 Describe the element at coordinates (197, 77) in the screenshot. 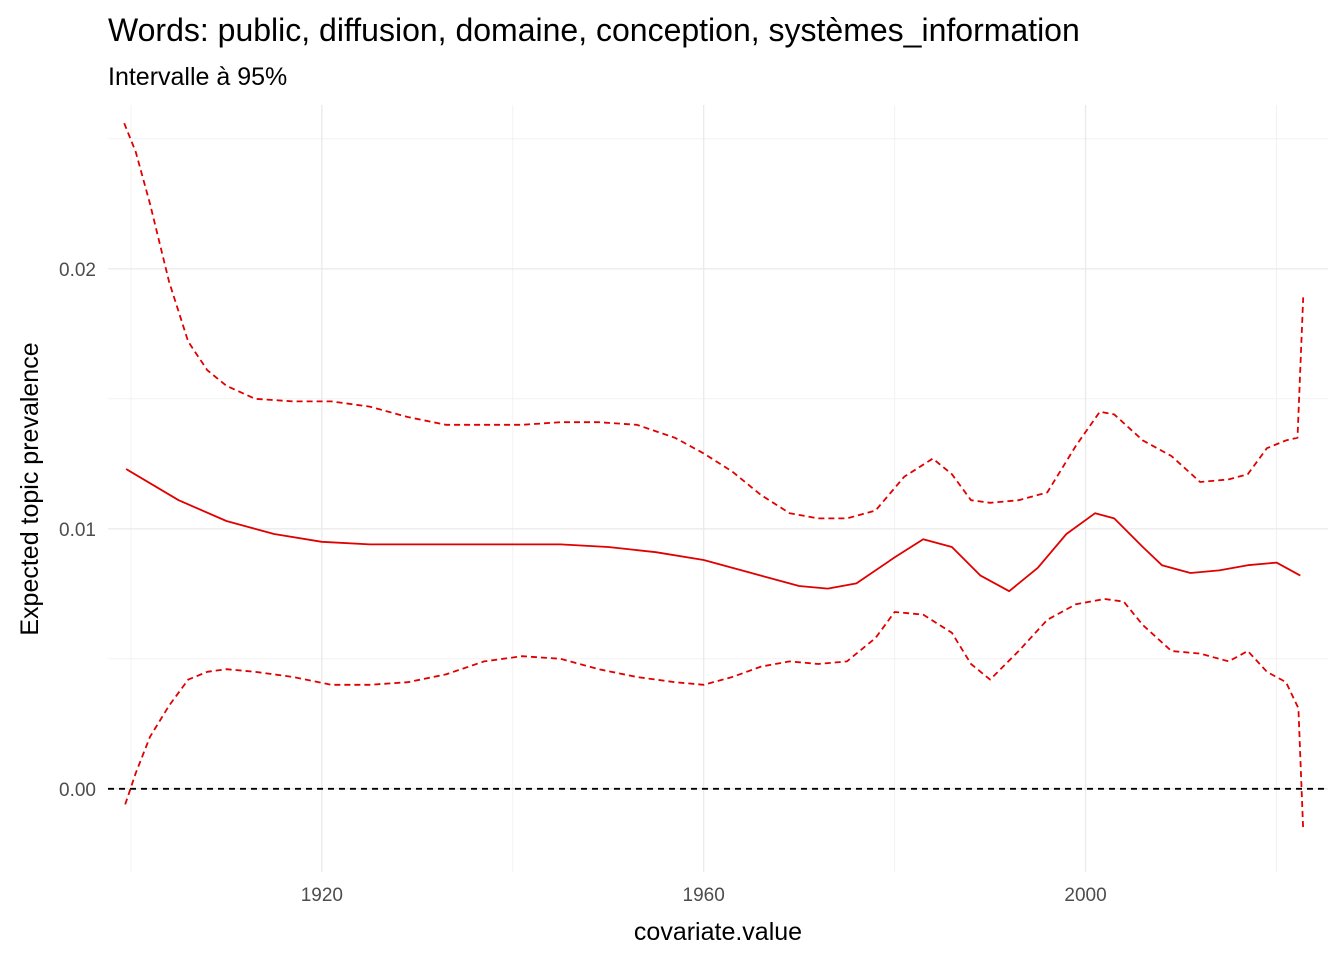

I see `chart-subtitle: Intervalle à 95%` at that location.